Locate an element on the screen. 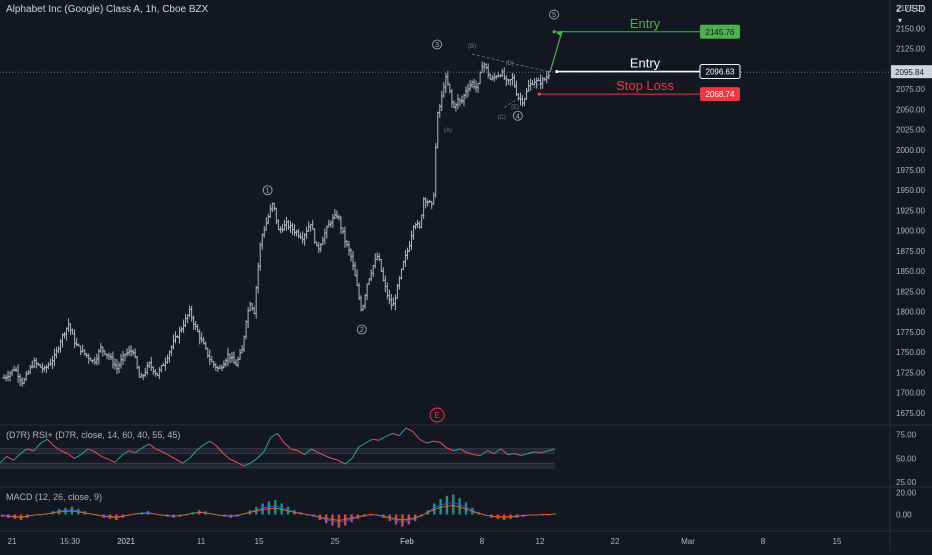 Image resolution: width=932 pixels, height=555 pixels. x-tick-label: Mar is located at coordinates (688, 541).